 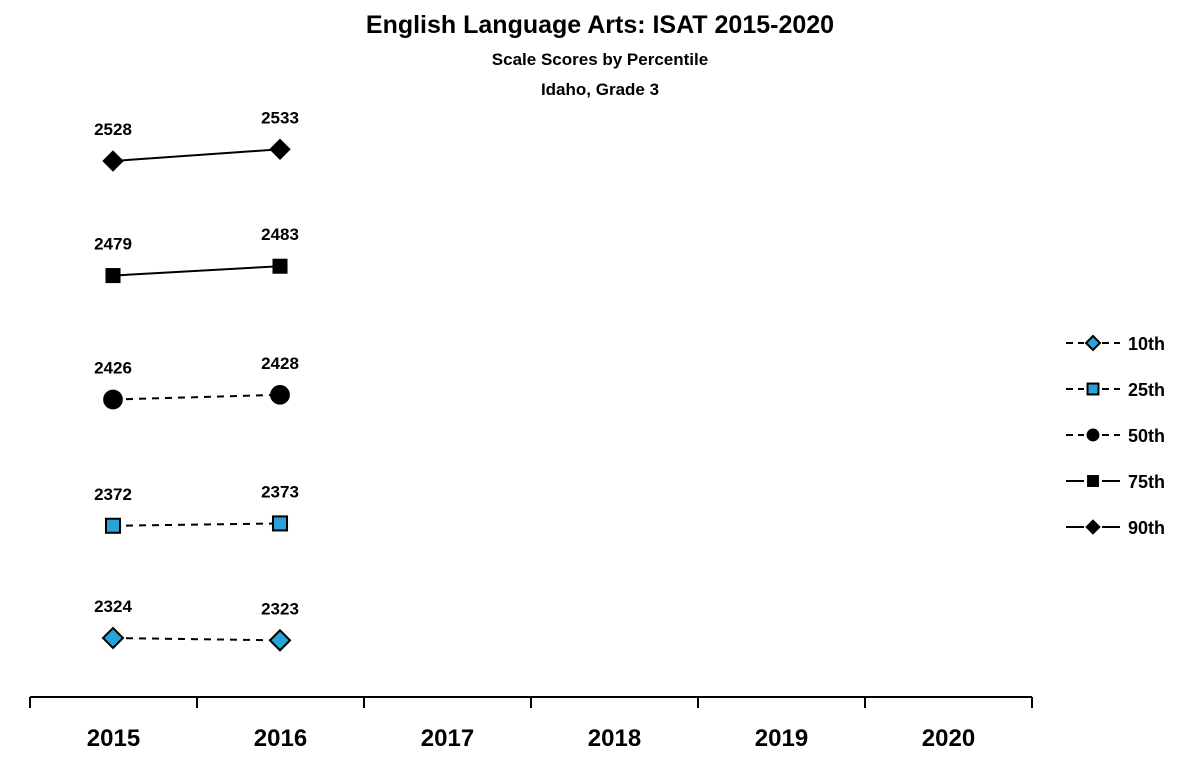 What do you see at coordinates (1115, 389) in the screenshot?
I see `legend-item-25th: 25th` at bounding box center [1115, 389].